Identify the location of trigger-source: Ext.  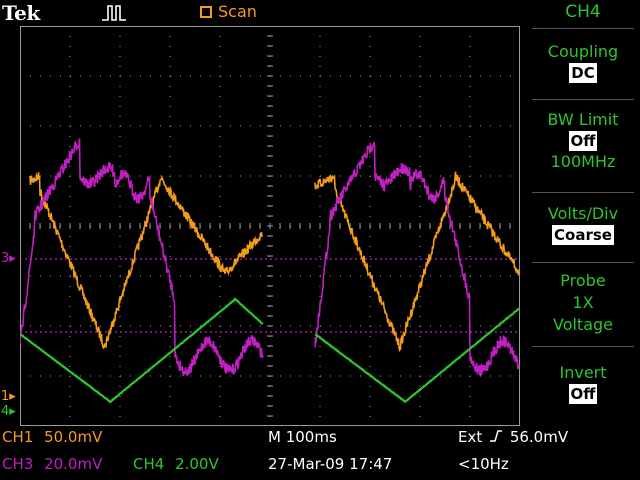
(470, 437).